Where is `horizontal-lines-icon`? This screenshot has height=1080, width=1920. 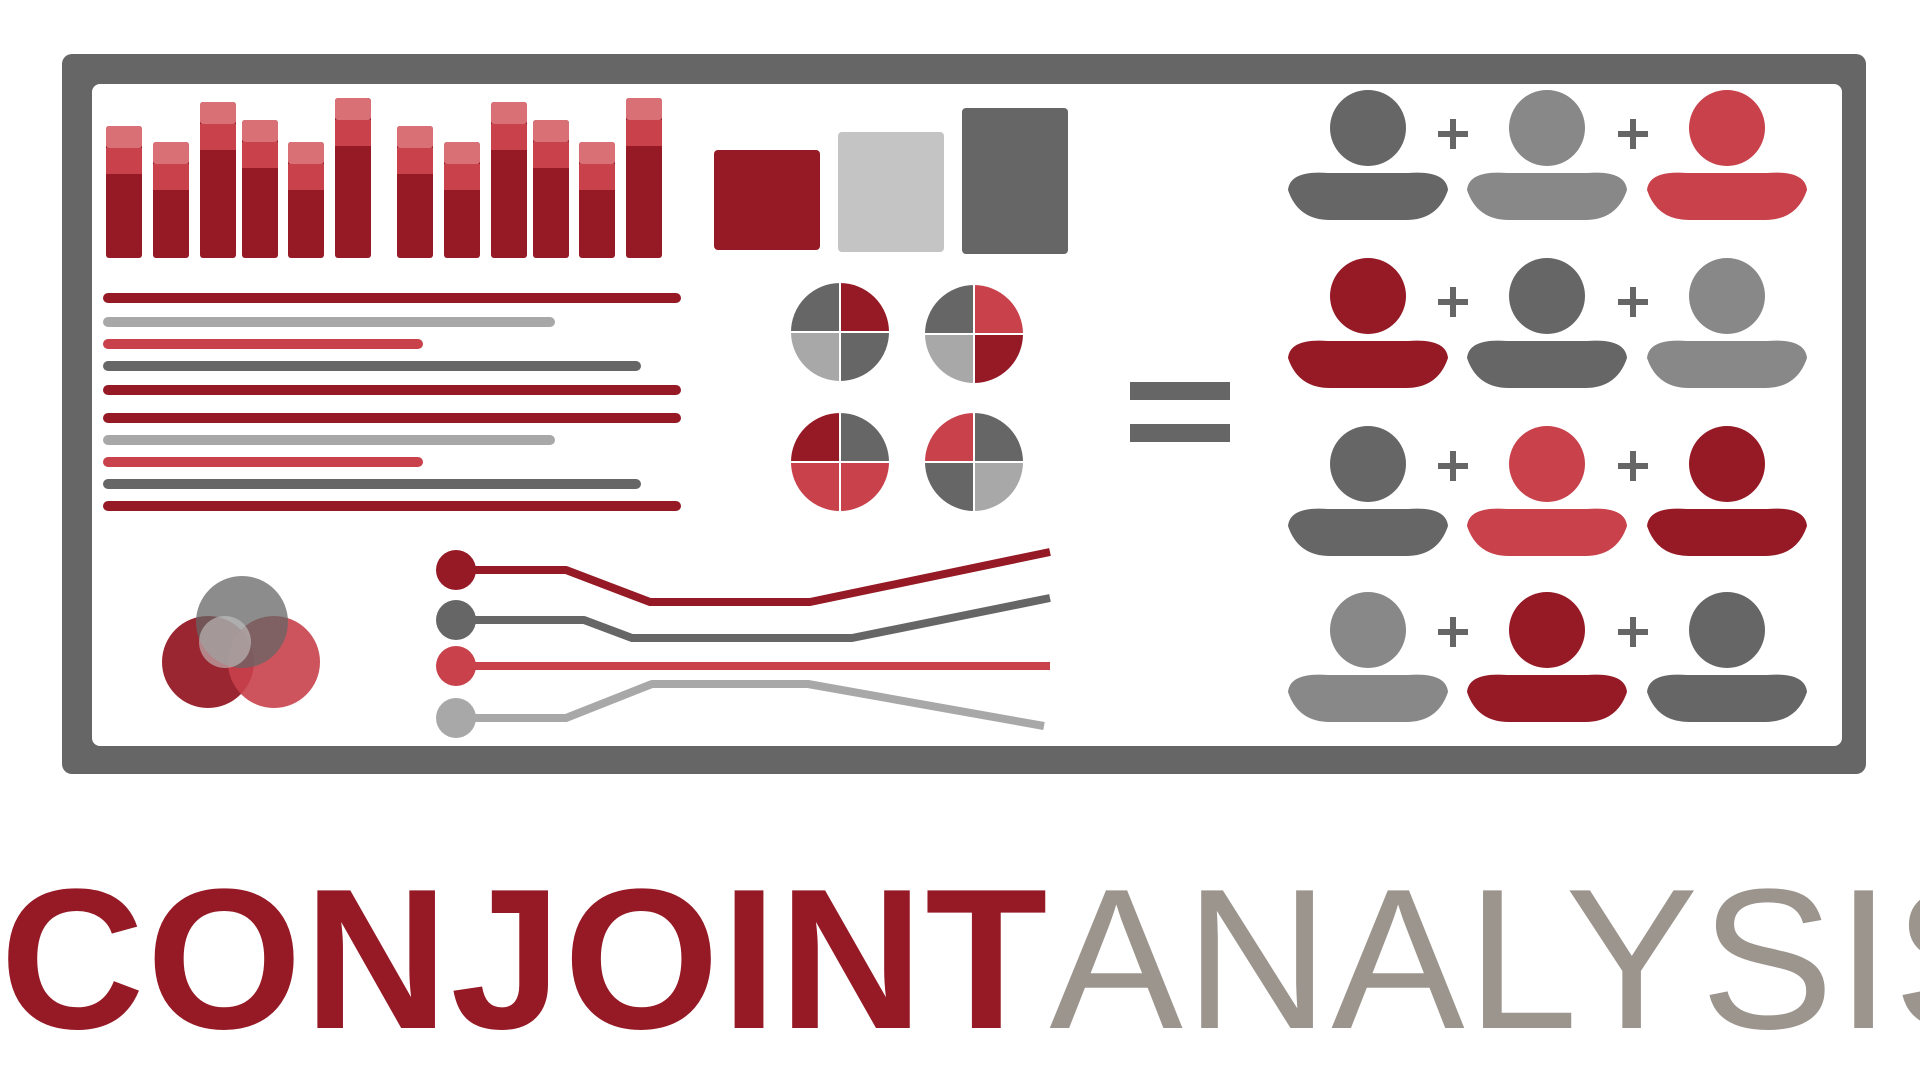 horizontal-lines-icon is located at coordinates (392, 402).